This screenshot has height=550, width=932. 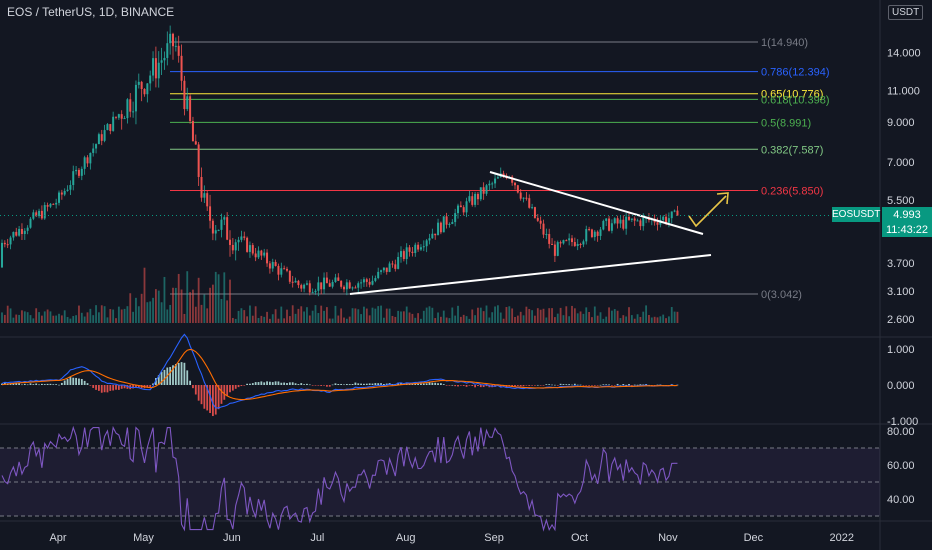 I want to click on signal-line, so click(x=339, y=374).